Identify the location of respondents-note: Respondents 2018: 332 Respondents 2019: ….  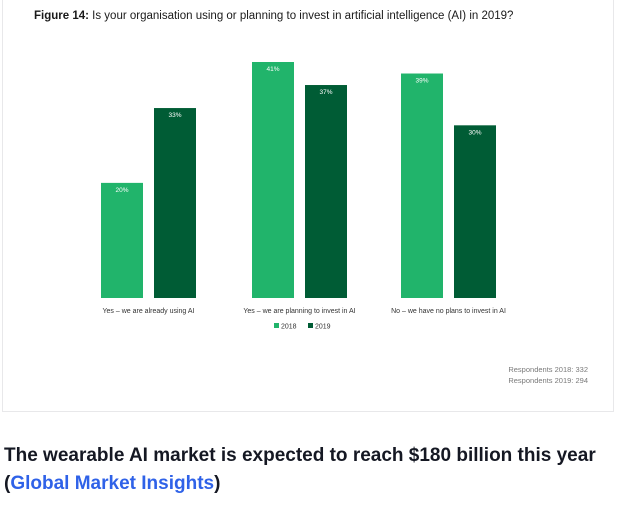
(548, 375).